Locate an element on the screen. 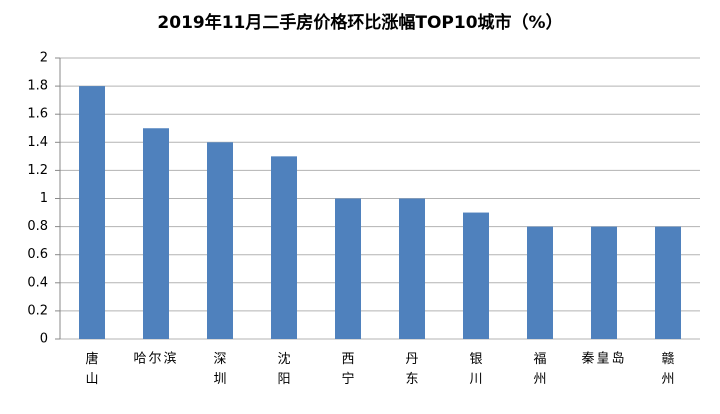  y-tick-label: 1.4 is located at coordinates (37, 142).